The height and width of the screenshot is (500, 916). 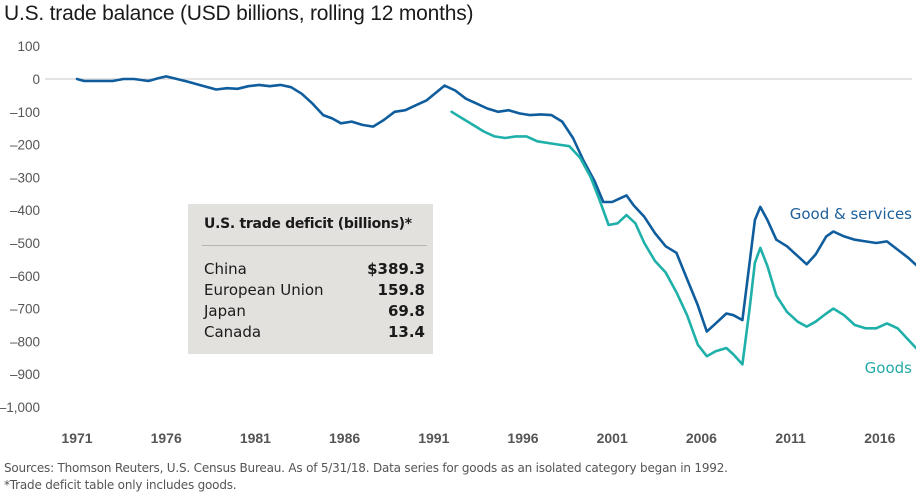 I want to click on table-country: European Union, so click(x=264, y=290).